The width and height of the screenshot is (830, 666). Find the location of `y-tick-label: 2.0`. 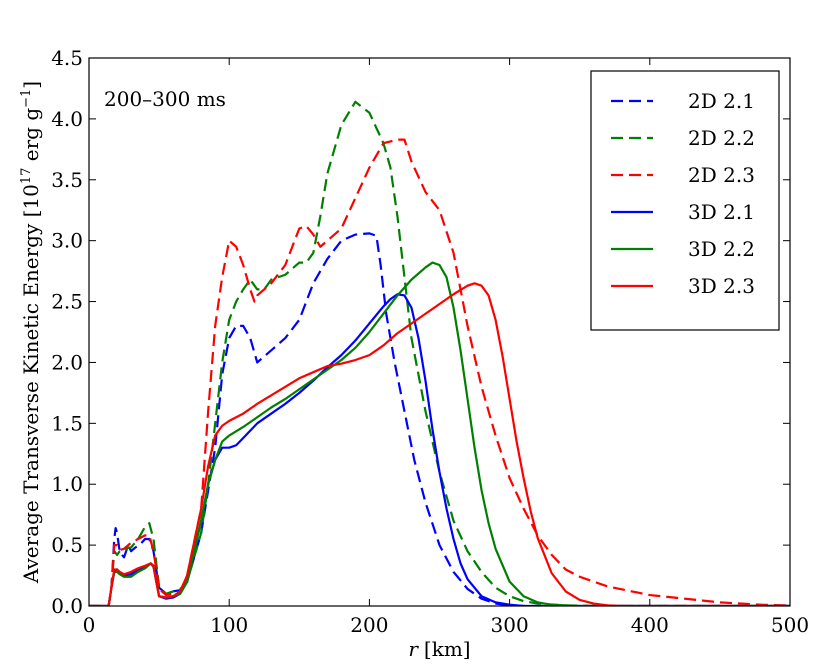

y-tick-label: 2.0 is located at coordinates (67, 362).